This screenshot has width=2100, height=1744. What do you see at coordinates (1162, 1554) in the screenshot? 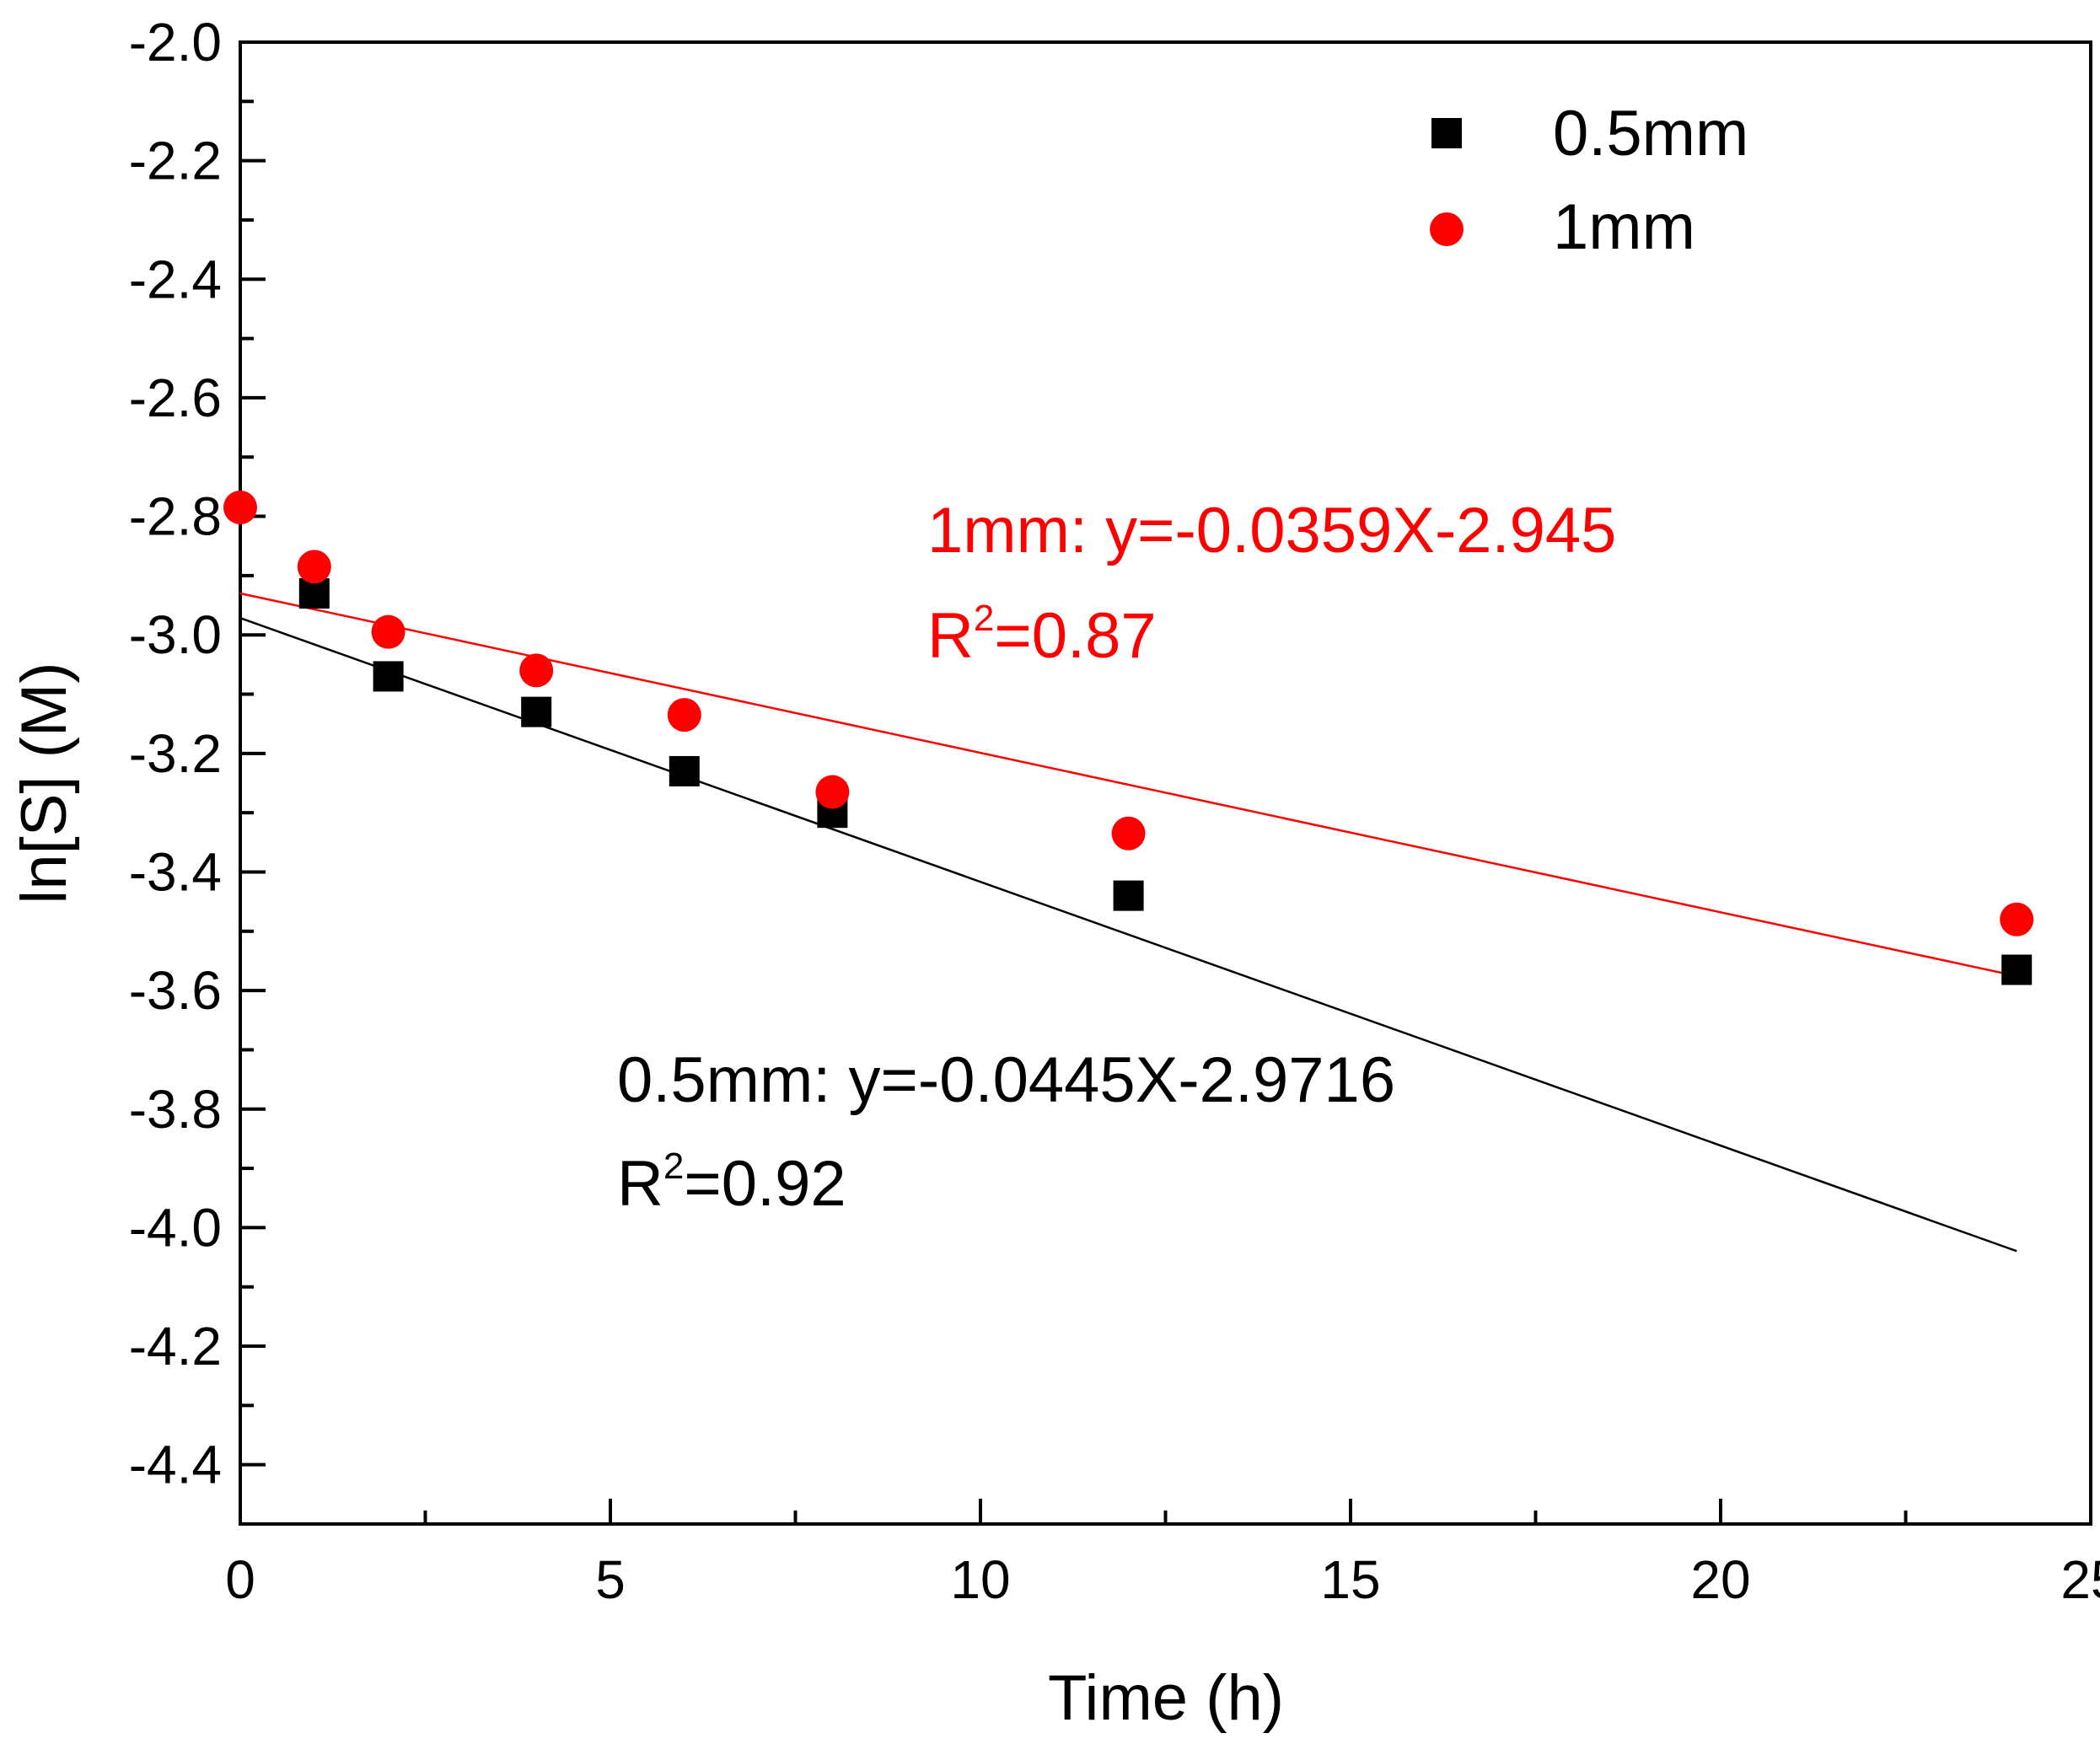
I see `x-axis-ticks: 0 5 10 15 20 25` at bounding box center [1162, 1554].